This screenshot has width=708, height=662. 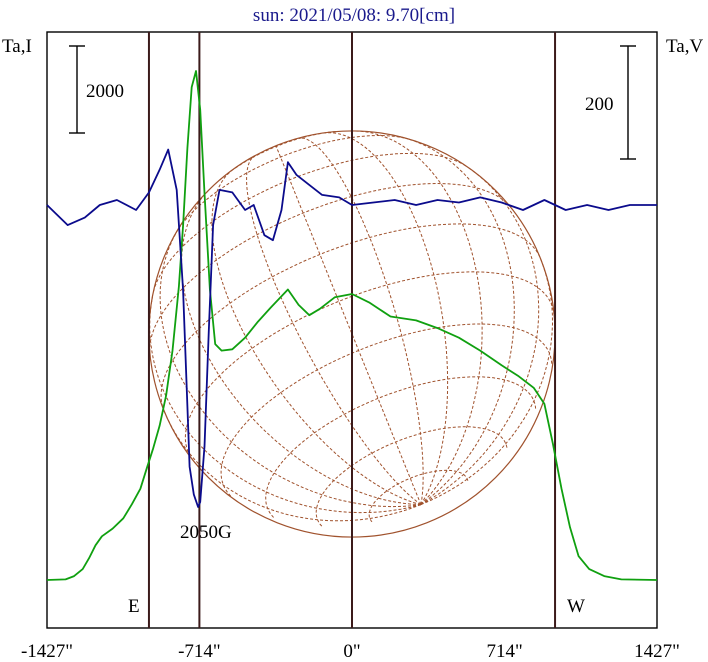 I want to click on east-label: E, so click(x=134, y=606).